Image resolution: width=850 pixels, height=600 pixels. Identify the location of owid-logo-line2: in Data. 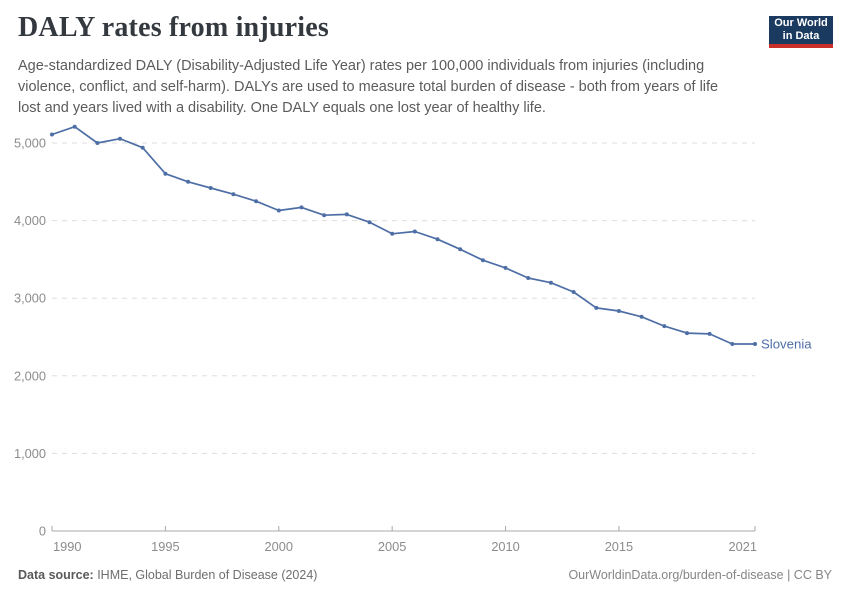
(801, 36).